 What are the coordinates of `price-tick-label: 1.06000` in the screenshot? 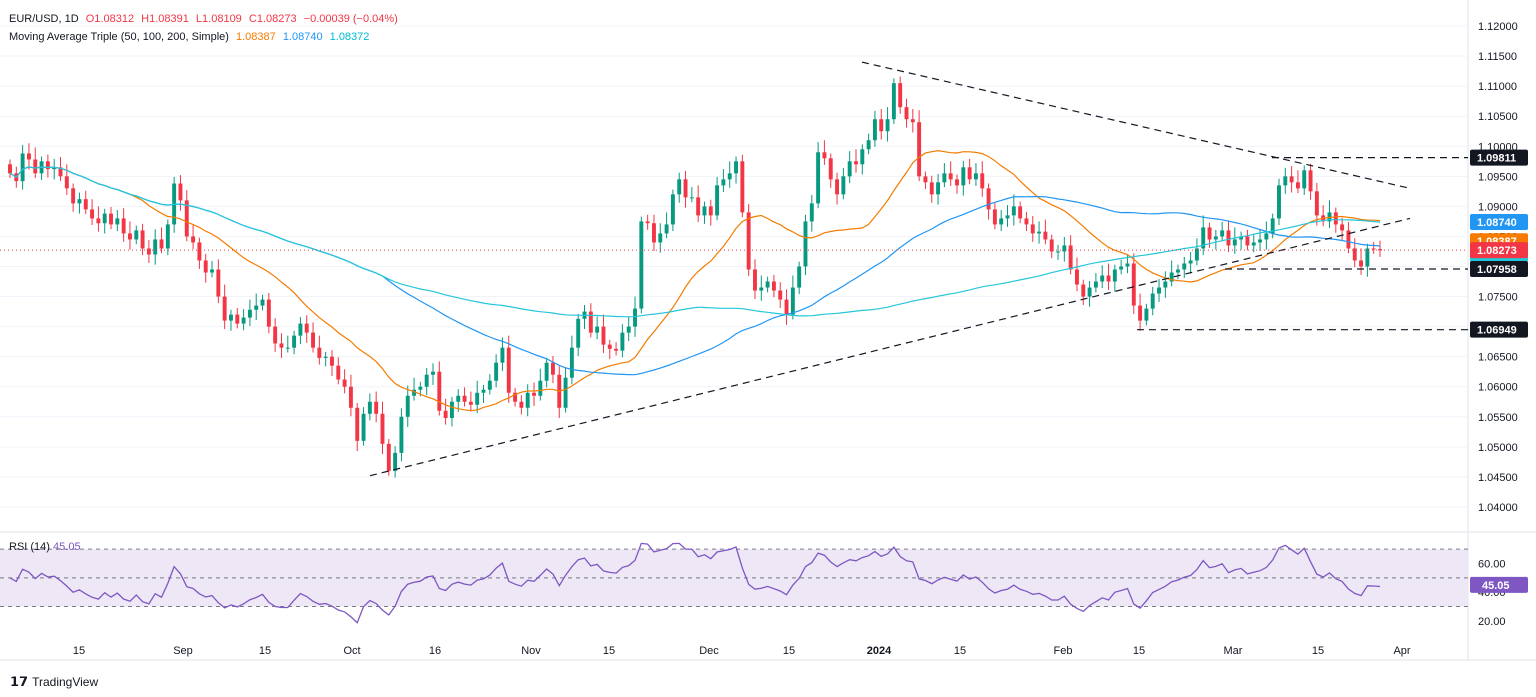 It's located at (1498, 388).